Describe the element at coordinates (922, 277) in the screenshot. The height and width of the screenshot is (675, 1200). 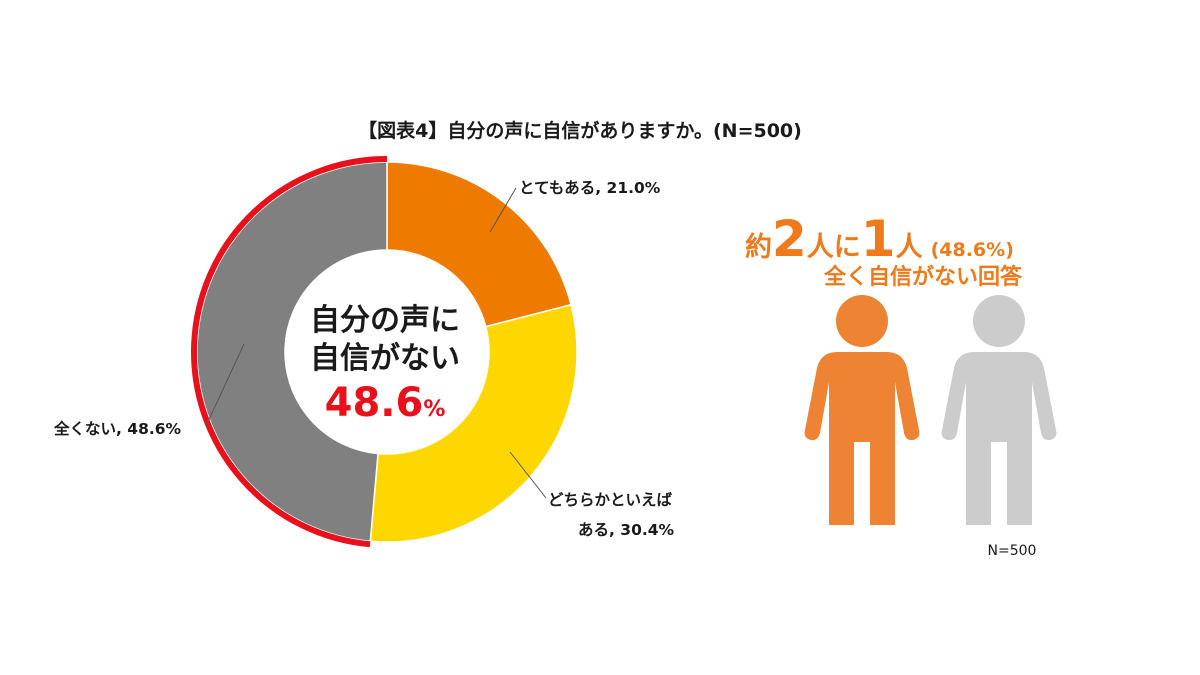
I see `headline-subline: 全く自信がない回答` at that location.